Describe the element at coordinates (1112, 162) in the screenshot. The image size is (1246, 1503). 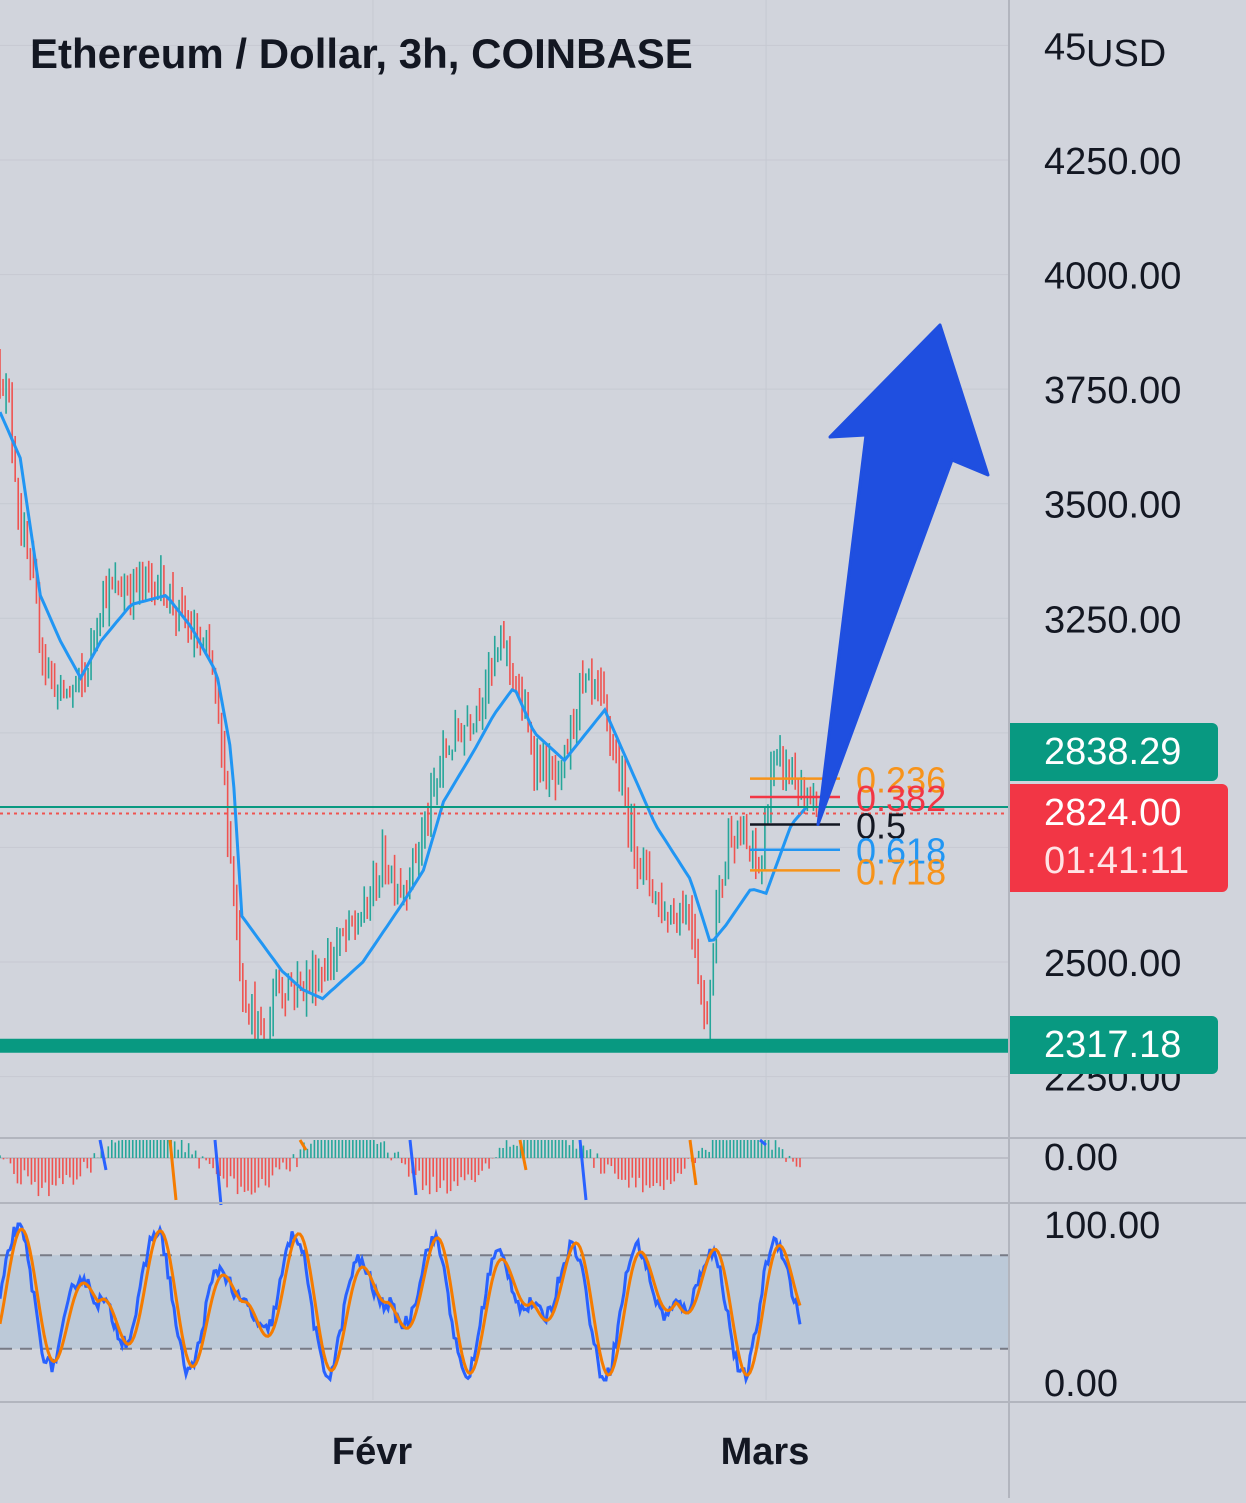
I see `price-tick-label: 4250.00` at that location.